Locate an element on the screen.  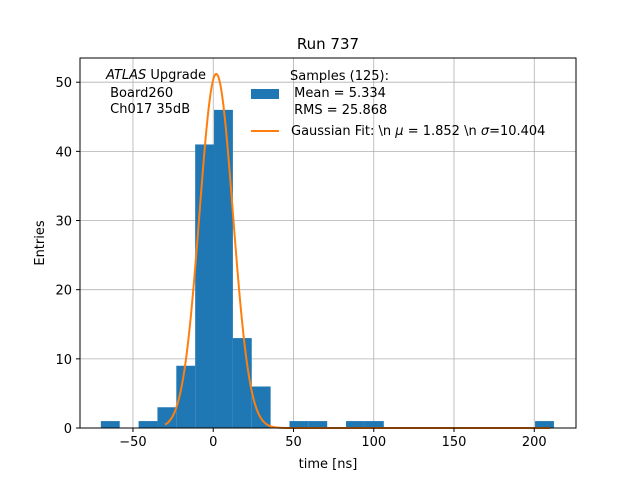
annotation-atlas: ATLAS is located at coordinates (125, 75).